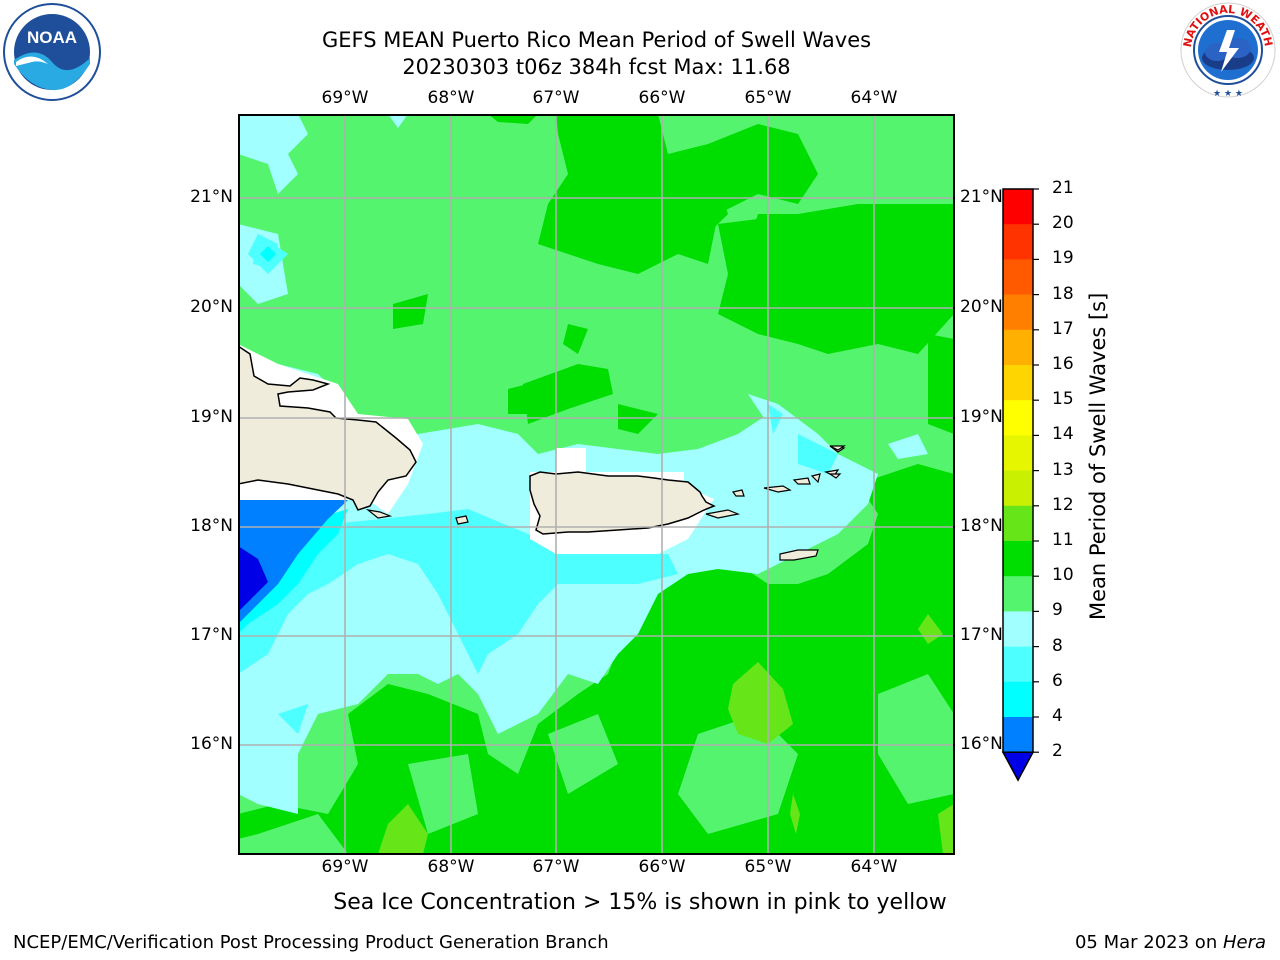 This screenshot has width=1280, height=960. I want to click on colorbar-tick-label: 21, so click(1063, 188).